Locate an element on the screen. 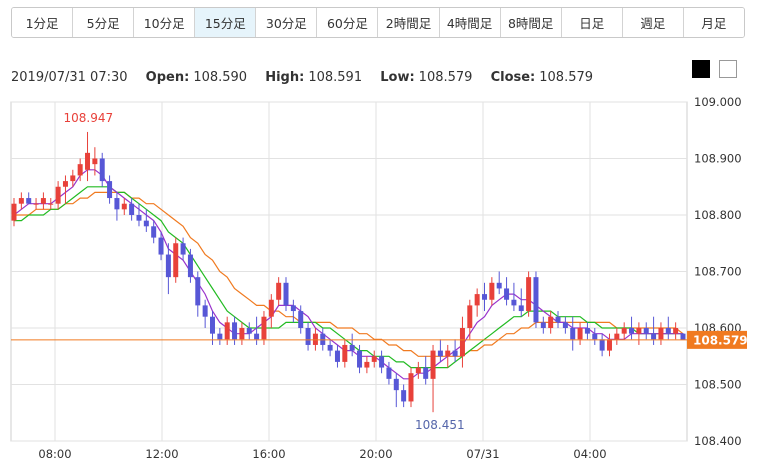  high-annotation: 108.947 is located at coordinates (89, 118).